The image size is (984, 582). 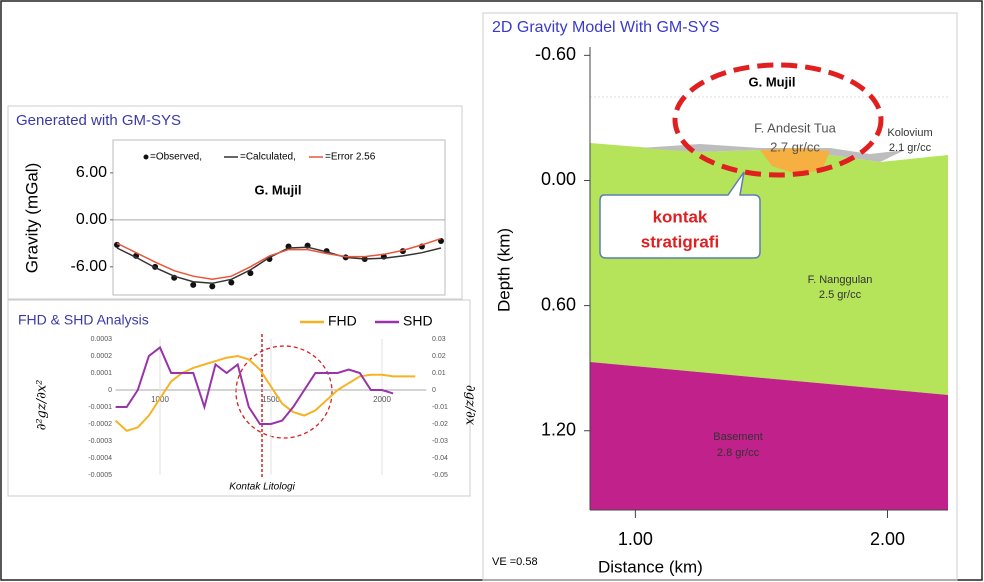 I want to click on y-axis-label: ∂²gz/∂x², so click(x=42, y=405).